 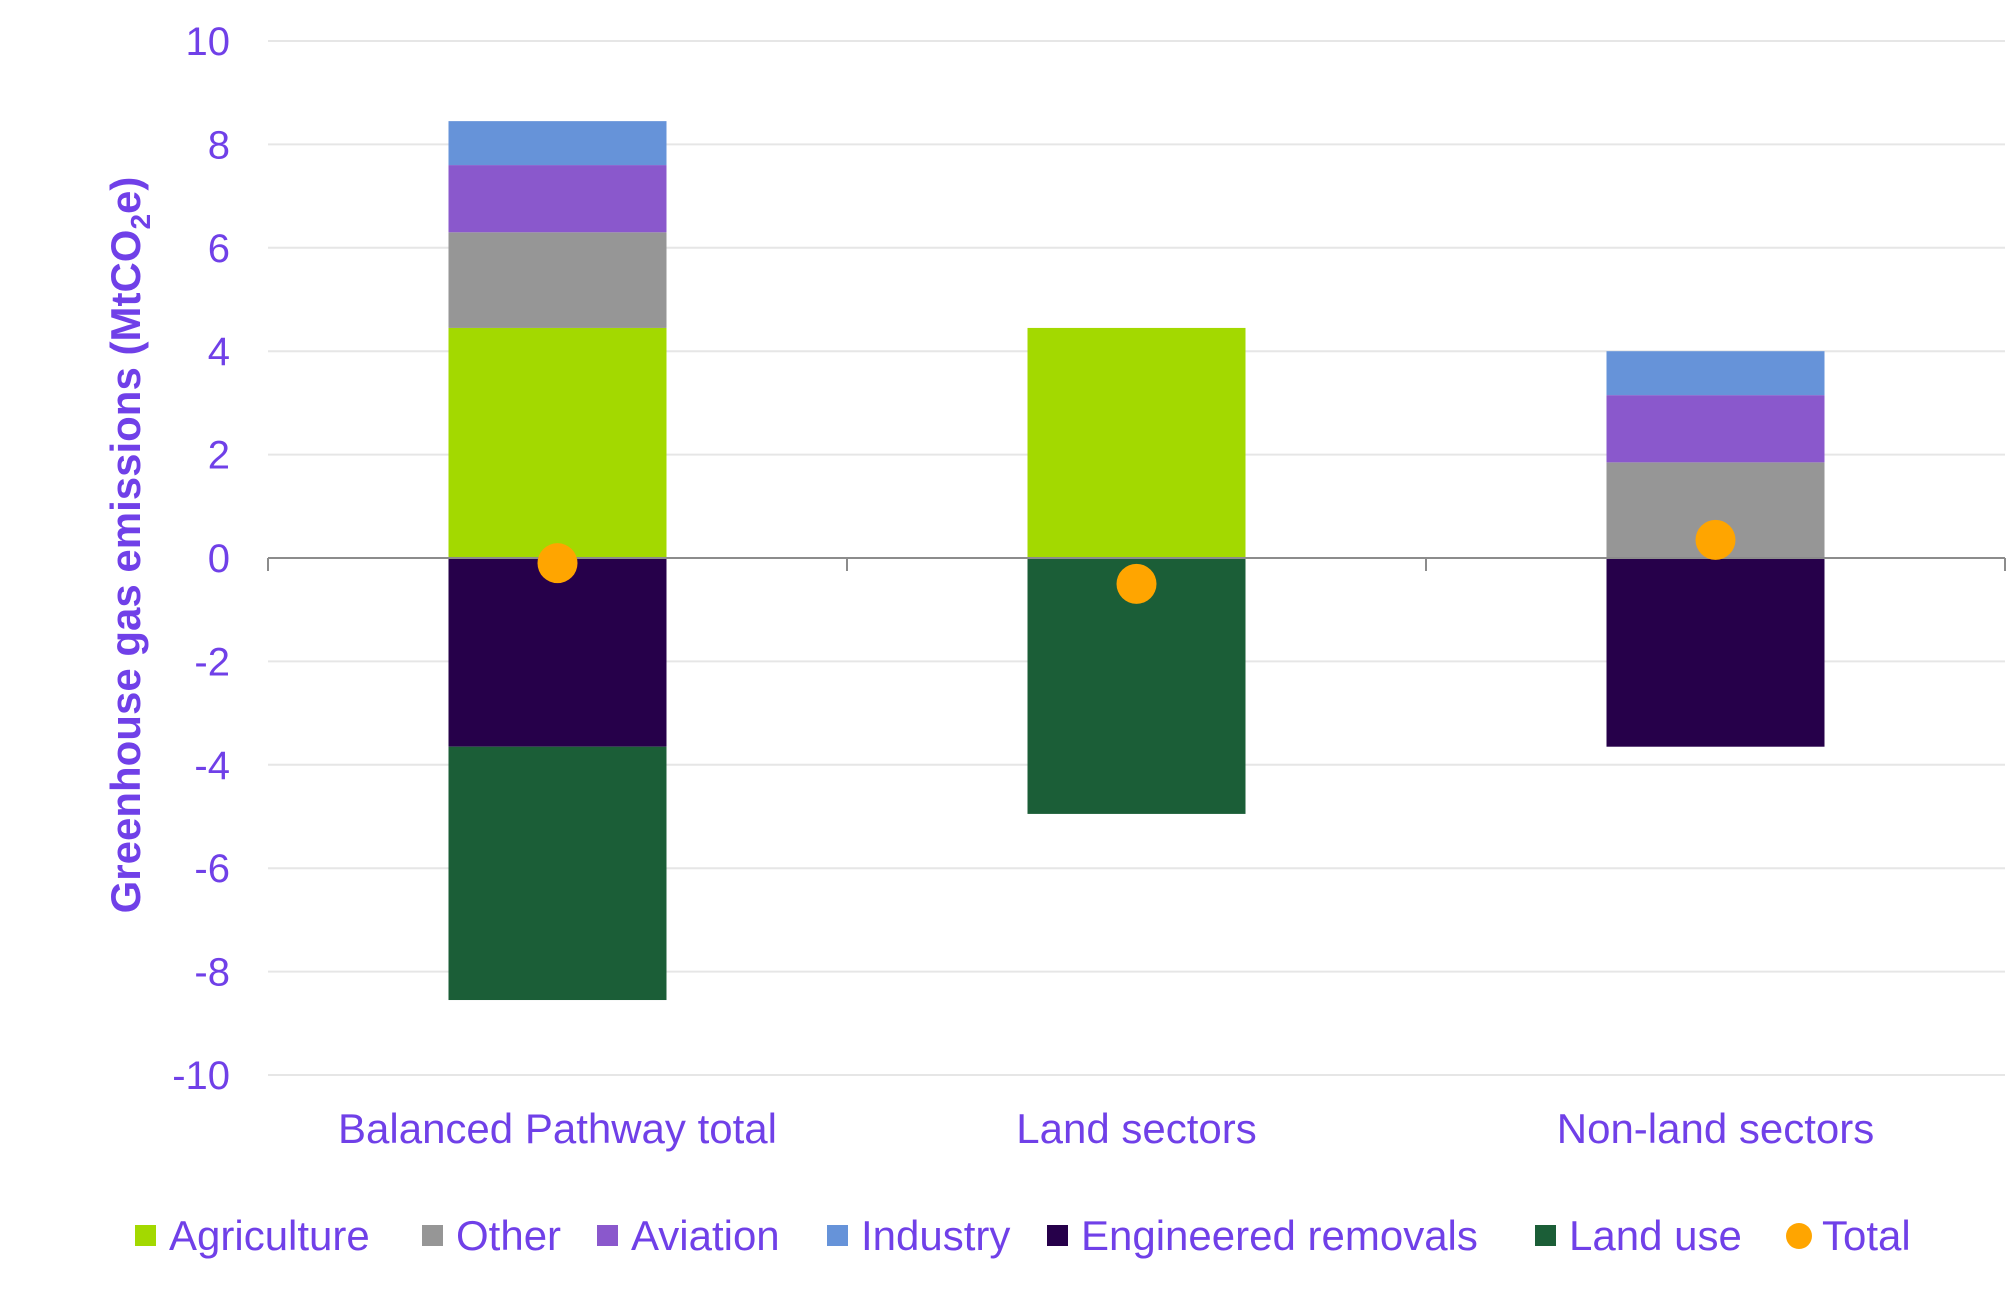 What do you see at coordinates (125, 572) in the screenshot?
I see `y-axis-label-main: Greenhouse gas emissions (MtCO` at bounding box center [125, 572].